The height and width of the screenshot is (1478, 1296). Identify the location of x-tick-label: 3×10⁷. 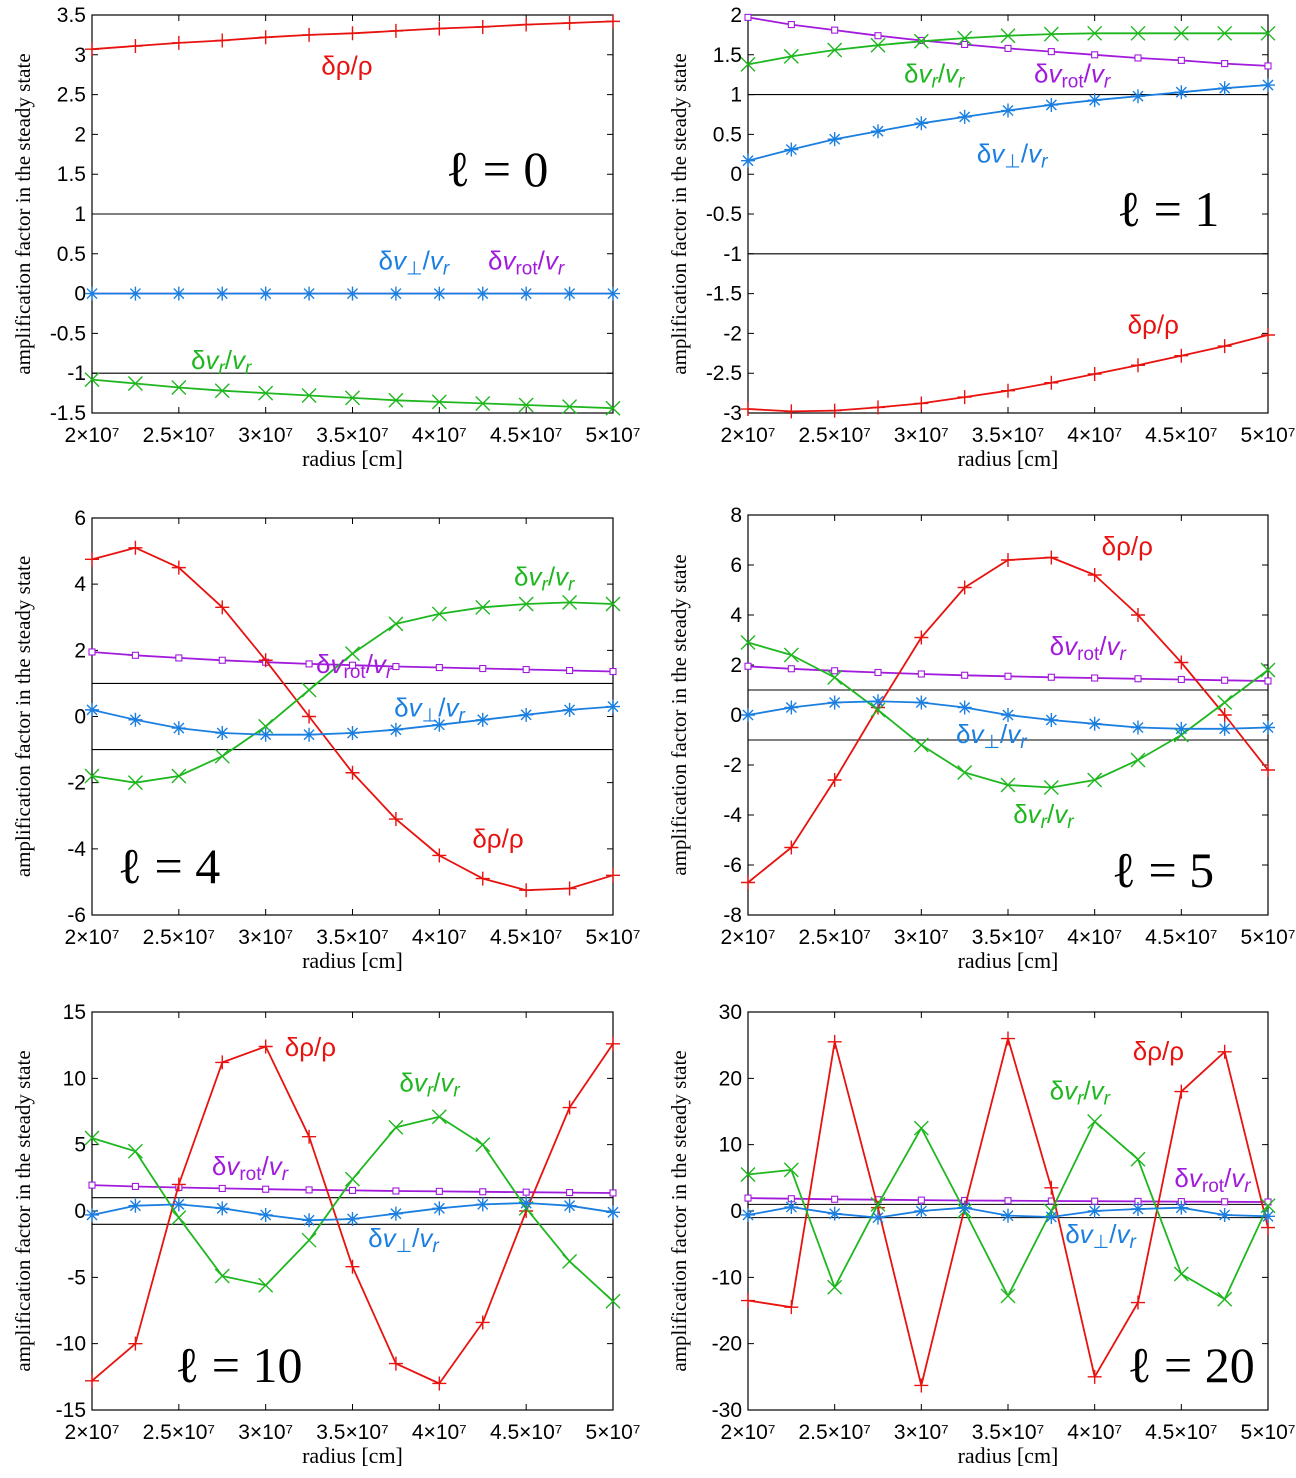
(265, 435).